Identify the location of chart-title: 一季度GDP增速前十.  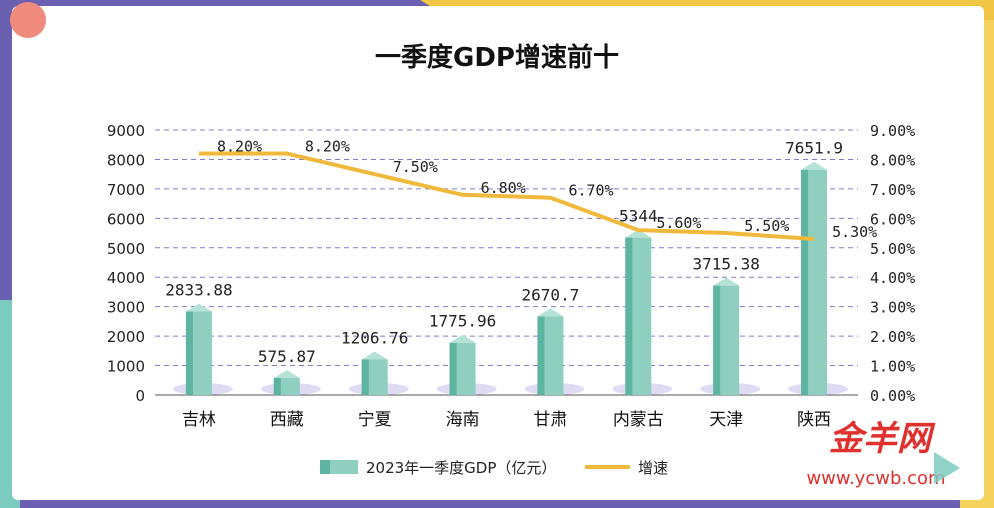
(497, 57).